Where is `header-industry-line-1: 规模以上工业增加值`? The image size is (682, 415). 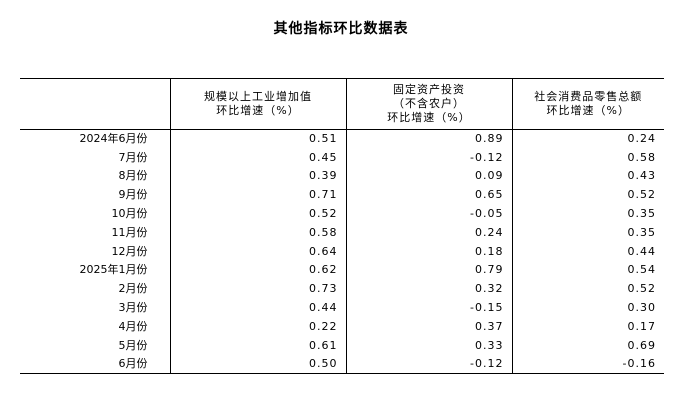 header-industry-line-1: 规模以上工业增加值 is located at coordinates (258, 96).